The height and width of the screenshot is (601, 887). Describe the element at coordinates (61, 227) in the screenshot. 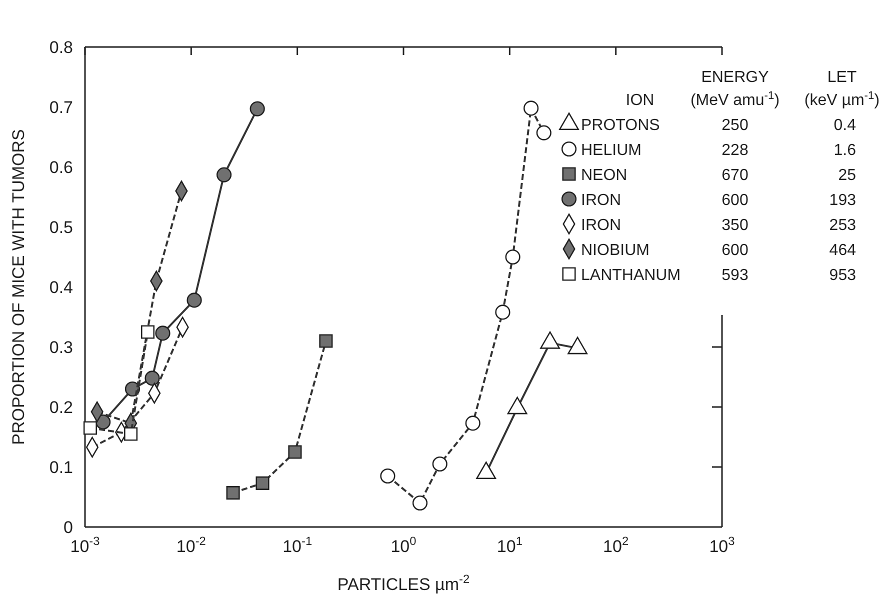

I see `y-tick-label: 0.5` at that location.